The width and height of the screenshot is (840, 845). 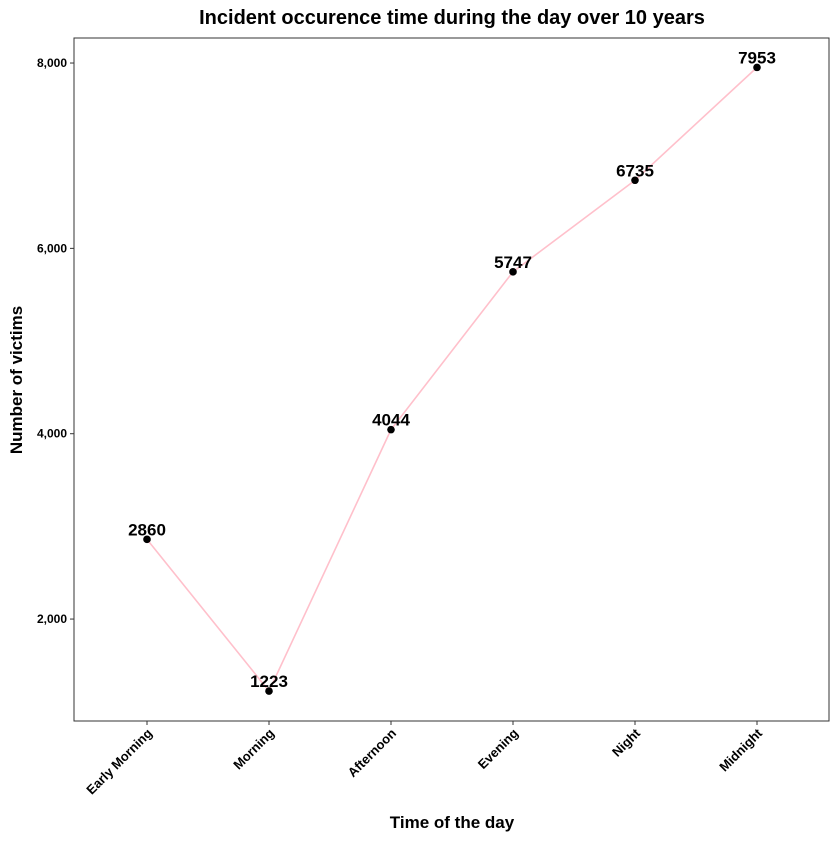 I want to click on y-axis-label: Number of victims, so click(x=16, y=380).